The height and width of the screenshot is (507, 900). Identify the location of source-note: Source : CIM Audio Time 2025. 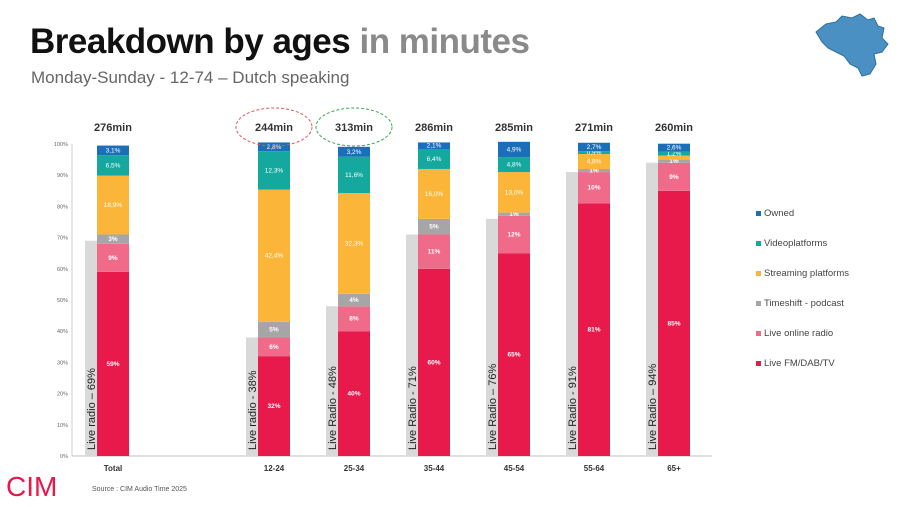
(139, 489).